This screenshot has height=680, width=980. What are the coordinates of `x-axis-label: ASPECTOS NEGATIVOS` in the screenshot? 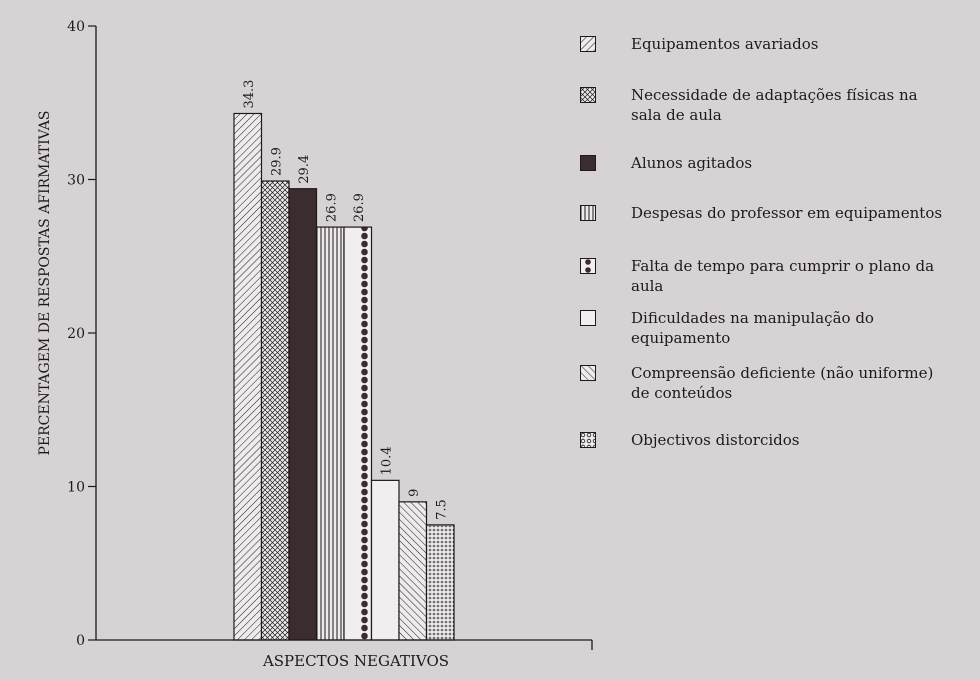 It's located at (355, 661).